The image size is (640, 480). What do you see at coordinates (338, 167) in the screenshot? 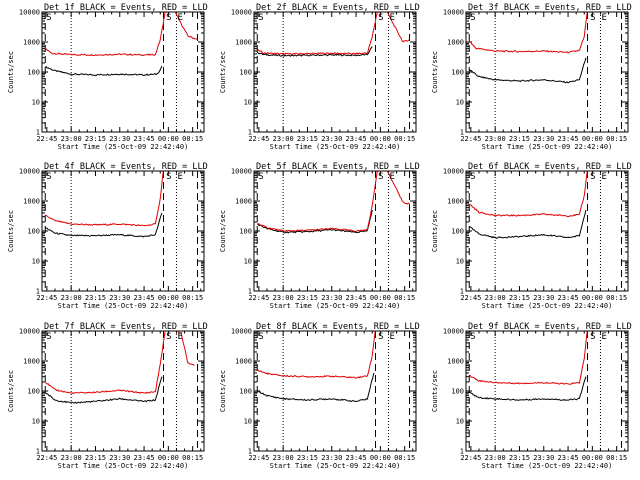
I see `panel-title: Det 5f BLACK = Events, RED = LLD` at bounding box center [338, 167].